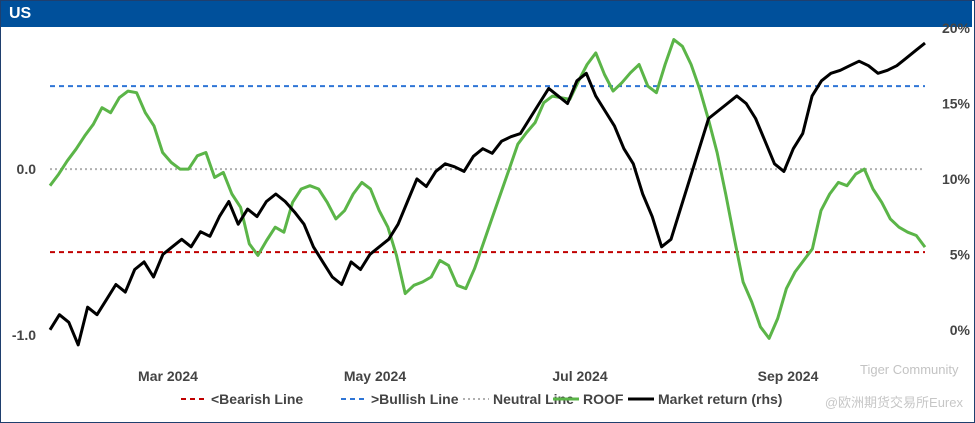 This screenshot has width=975, height=423. I want to click on left-tick-label: -1.0, so click(24, 335).